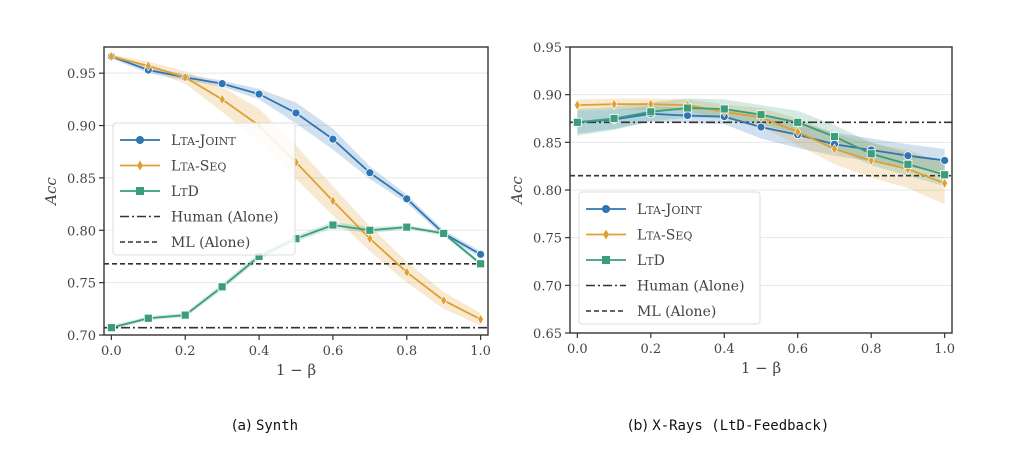  What do you see at coordinates (111, 351) in the screenshot?
I see `x-tick-label: 0.0` at bounding box center [111, 351].